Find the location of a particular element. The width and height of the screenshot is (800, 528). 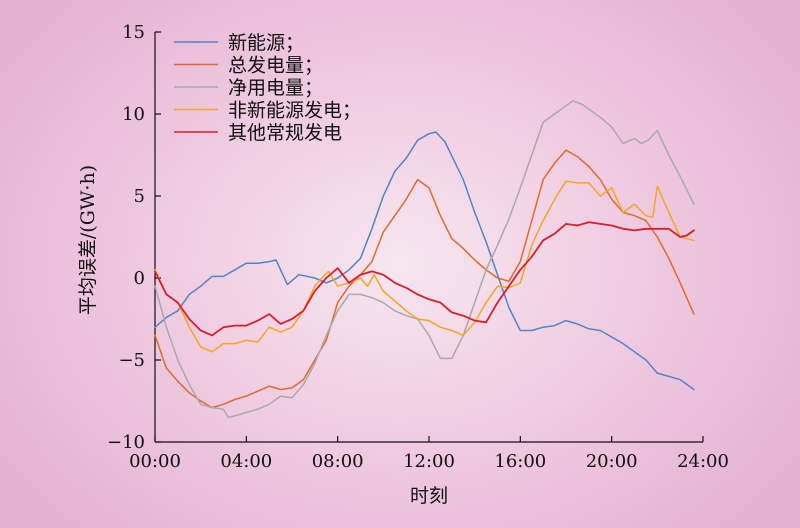

y-tick-label: −10 is located at coordinates (126, 442).